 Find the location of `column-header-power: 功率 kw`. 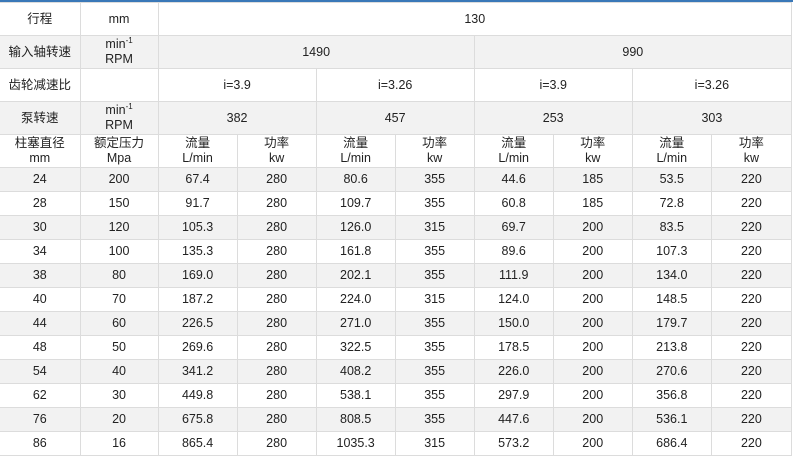

column-header-power: 功率 kw is located at coordinates (592, 151).